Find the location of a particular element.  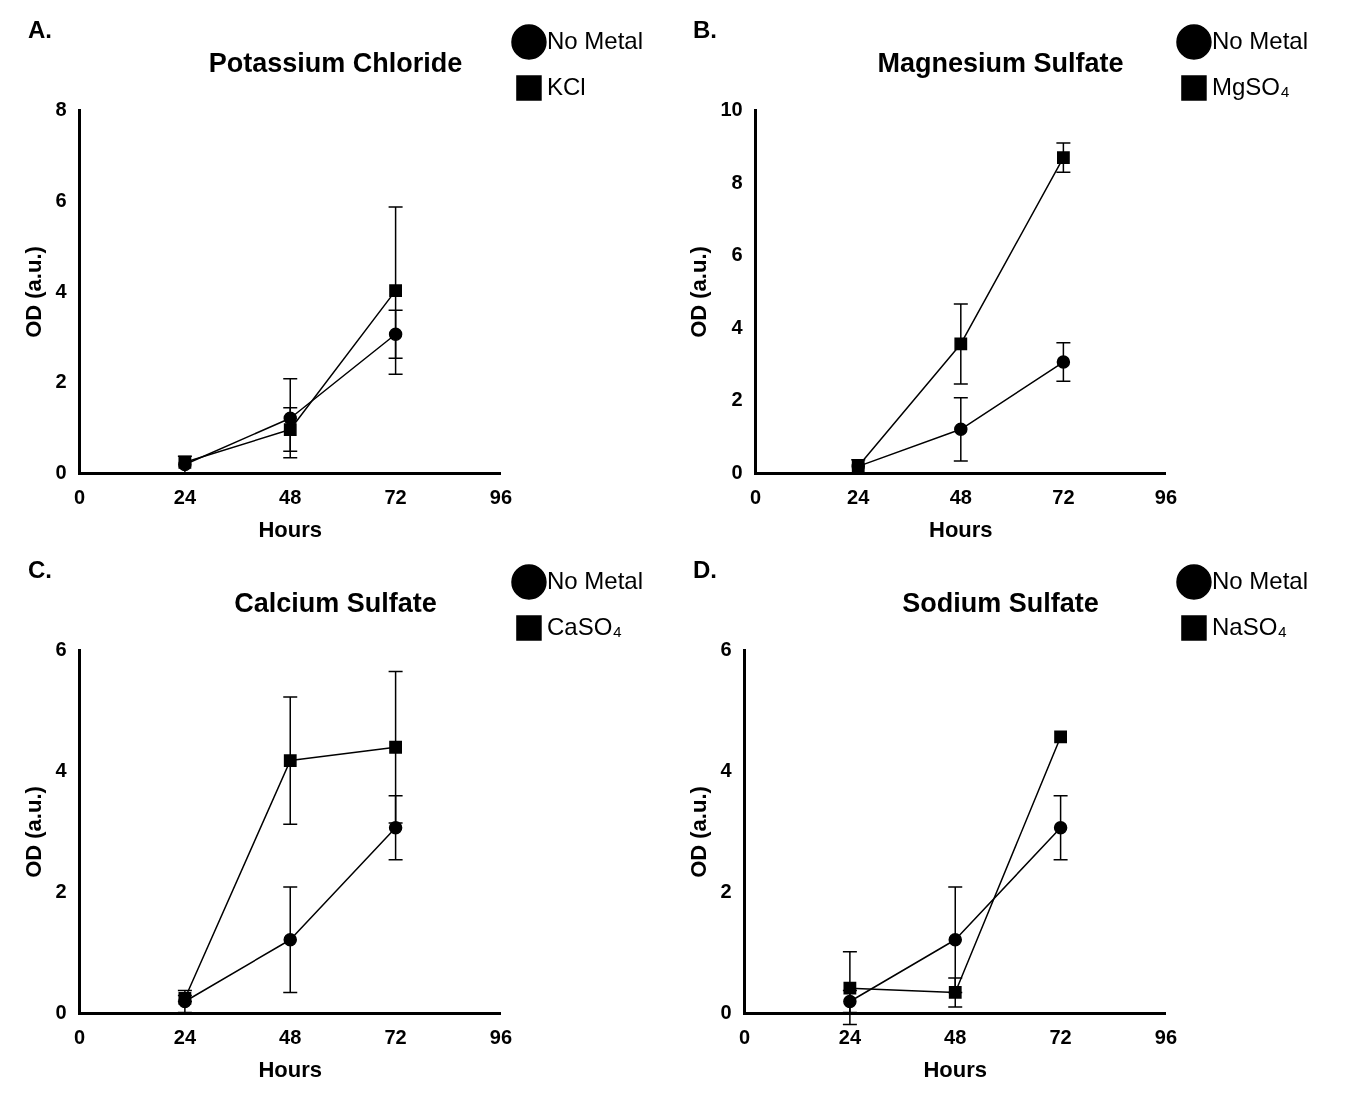

legend-label: MgSO₄ is located at coordinates (1250, 86).